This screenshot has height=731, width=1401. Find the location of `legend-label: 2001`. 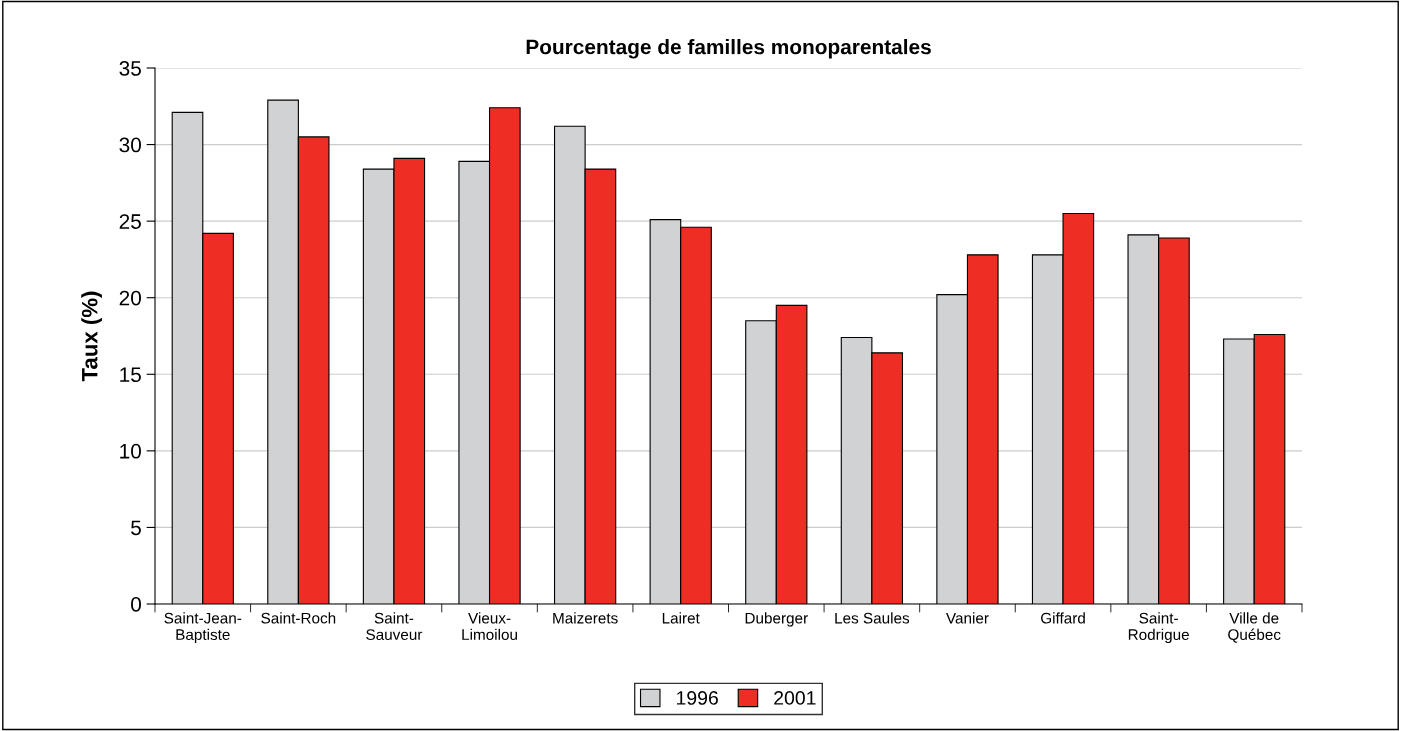

legend-label: 2001 is located at coordinates (795, 698).